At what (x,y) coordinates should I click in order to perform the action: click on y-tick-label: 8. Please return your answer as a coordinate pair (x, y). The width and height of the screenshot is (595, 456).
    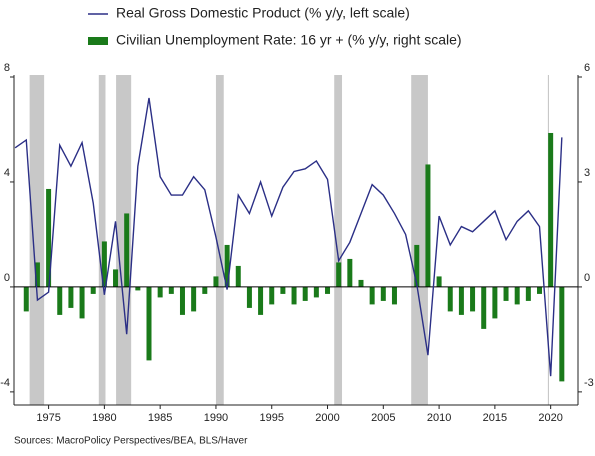
    Looking at the image, I should click on (7, 68).